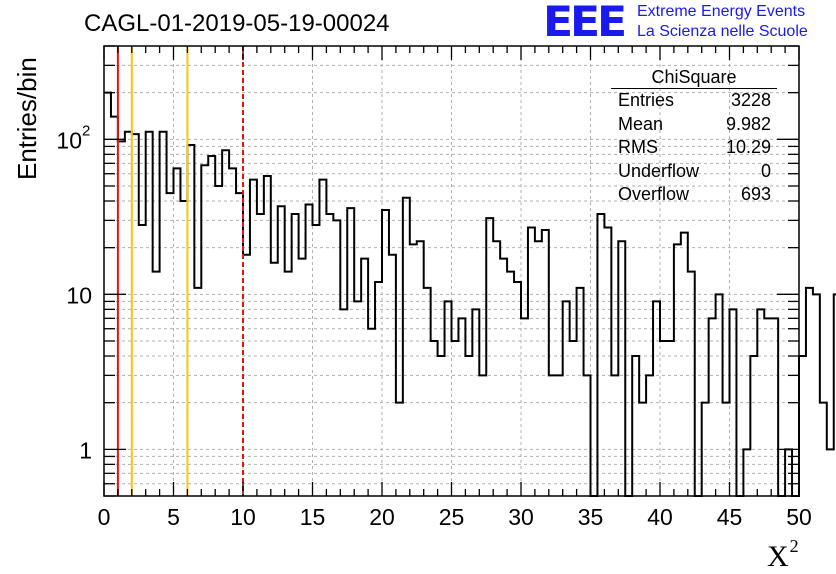 This screenshot has width=836, height=574. What do you see at coordinates (521, 517) in the screenshot?
I see `x-tick-label: 30` at bounding box center [521, 517].